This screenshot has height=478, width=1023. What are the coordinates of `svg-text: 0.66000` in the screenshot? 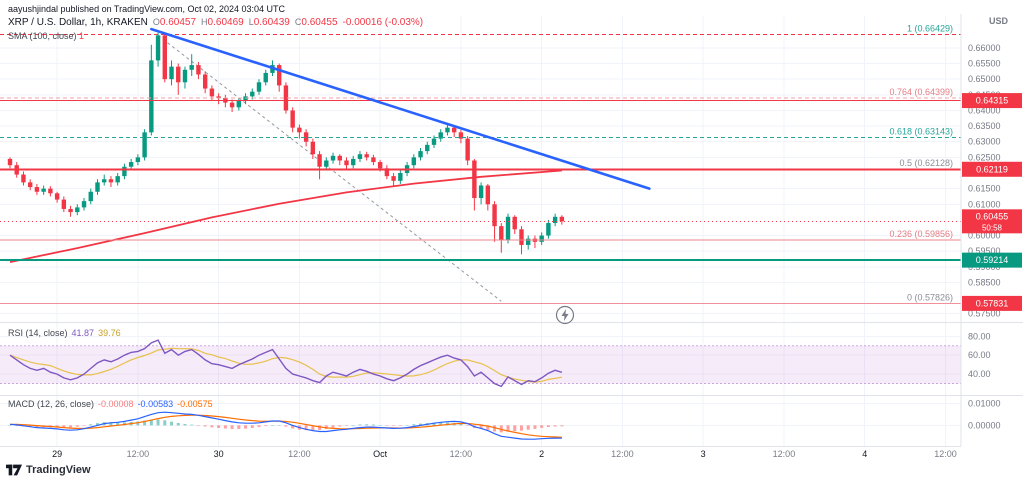 It's located at (984, 48).